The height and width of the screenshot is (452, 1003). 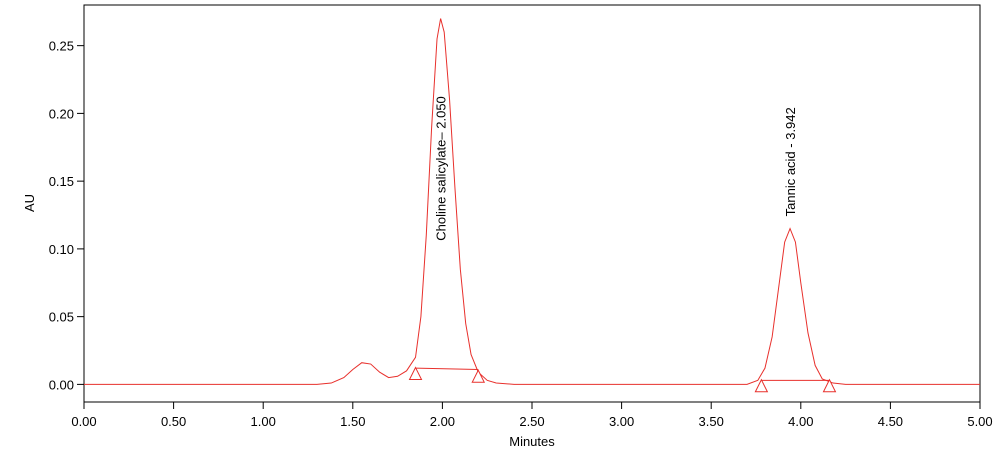 I want to click on y-tick-label: 0.20, so click(x=61, y=113).